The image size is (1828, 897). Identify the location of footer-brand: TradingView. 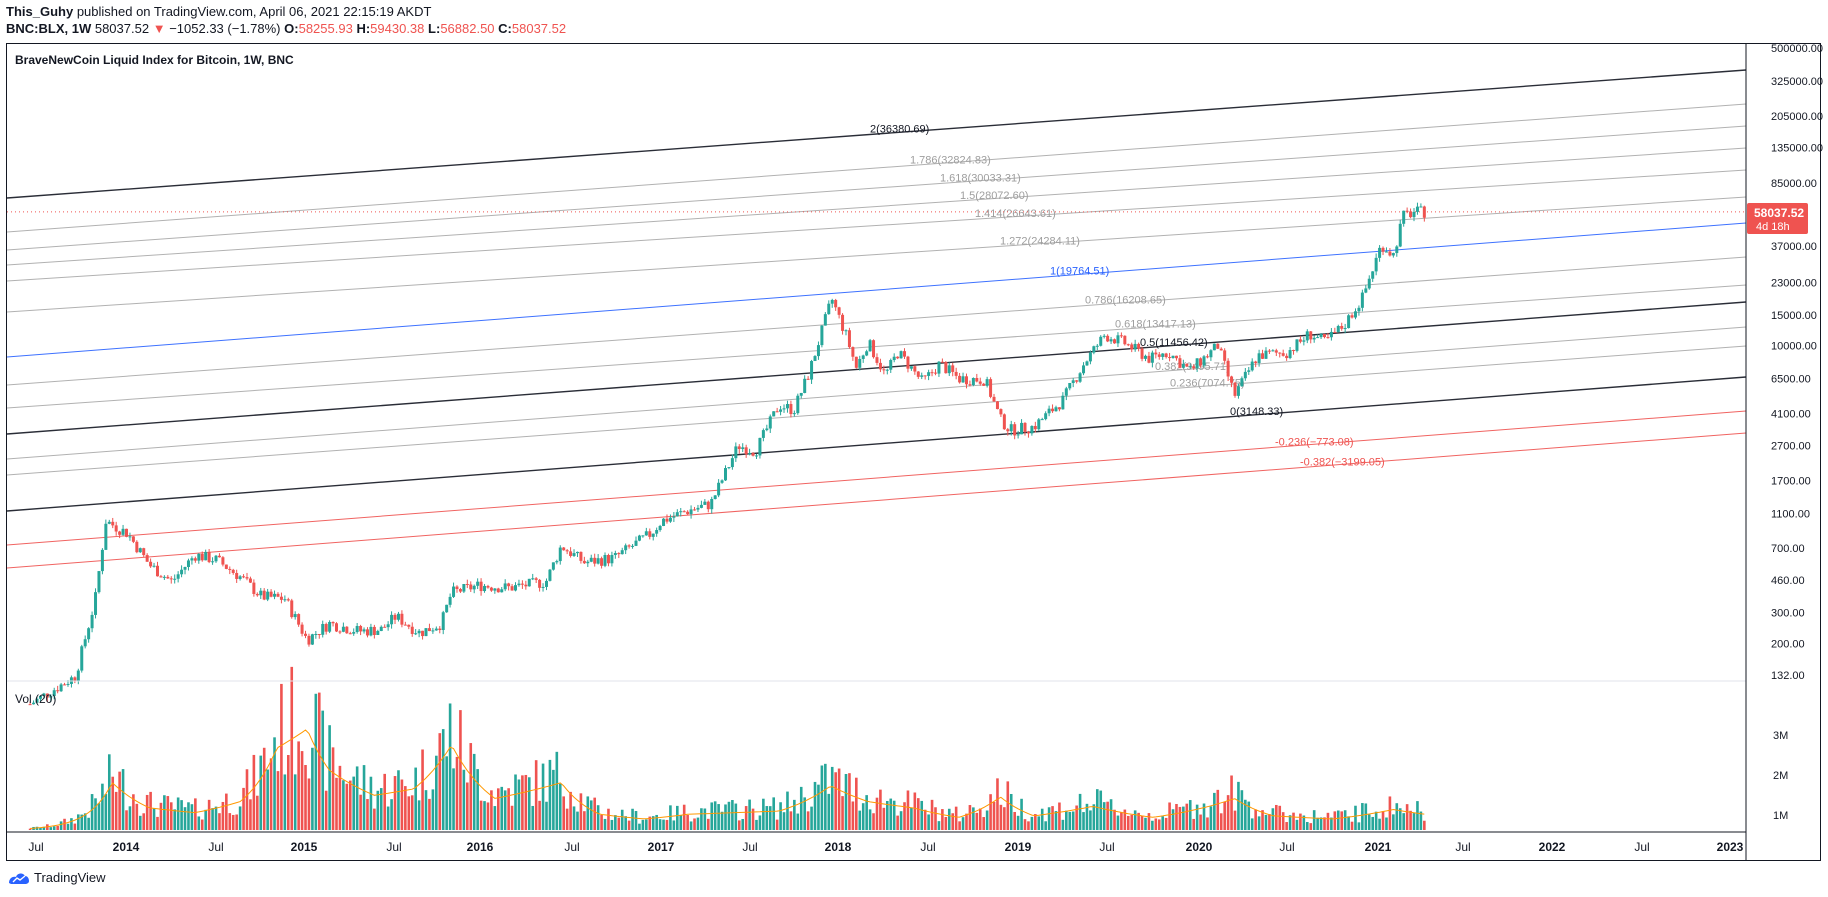
(70, 877).